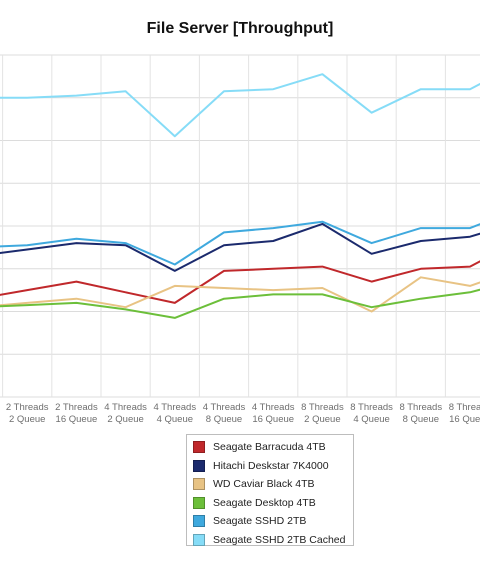 The height and width of the screenshot is (566, 480). What do you see at coordinates (420, 413) in the screenshot?
I see `x-tick-label: 8 Threads 8 Queue` at bounding box center [420, 413].